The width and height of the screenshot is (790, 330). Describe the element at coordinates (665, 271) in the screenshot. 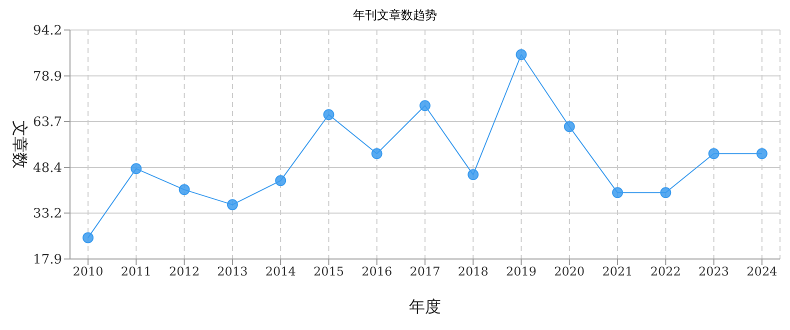

I see `x-tick-label: 2022` at that location.